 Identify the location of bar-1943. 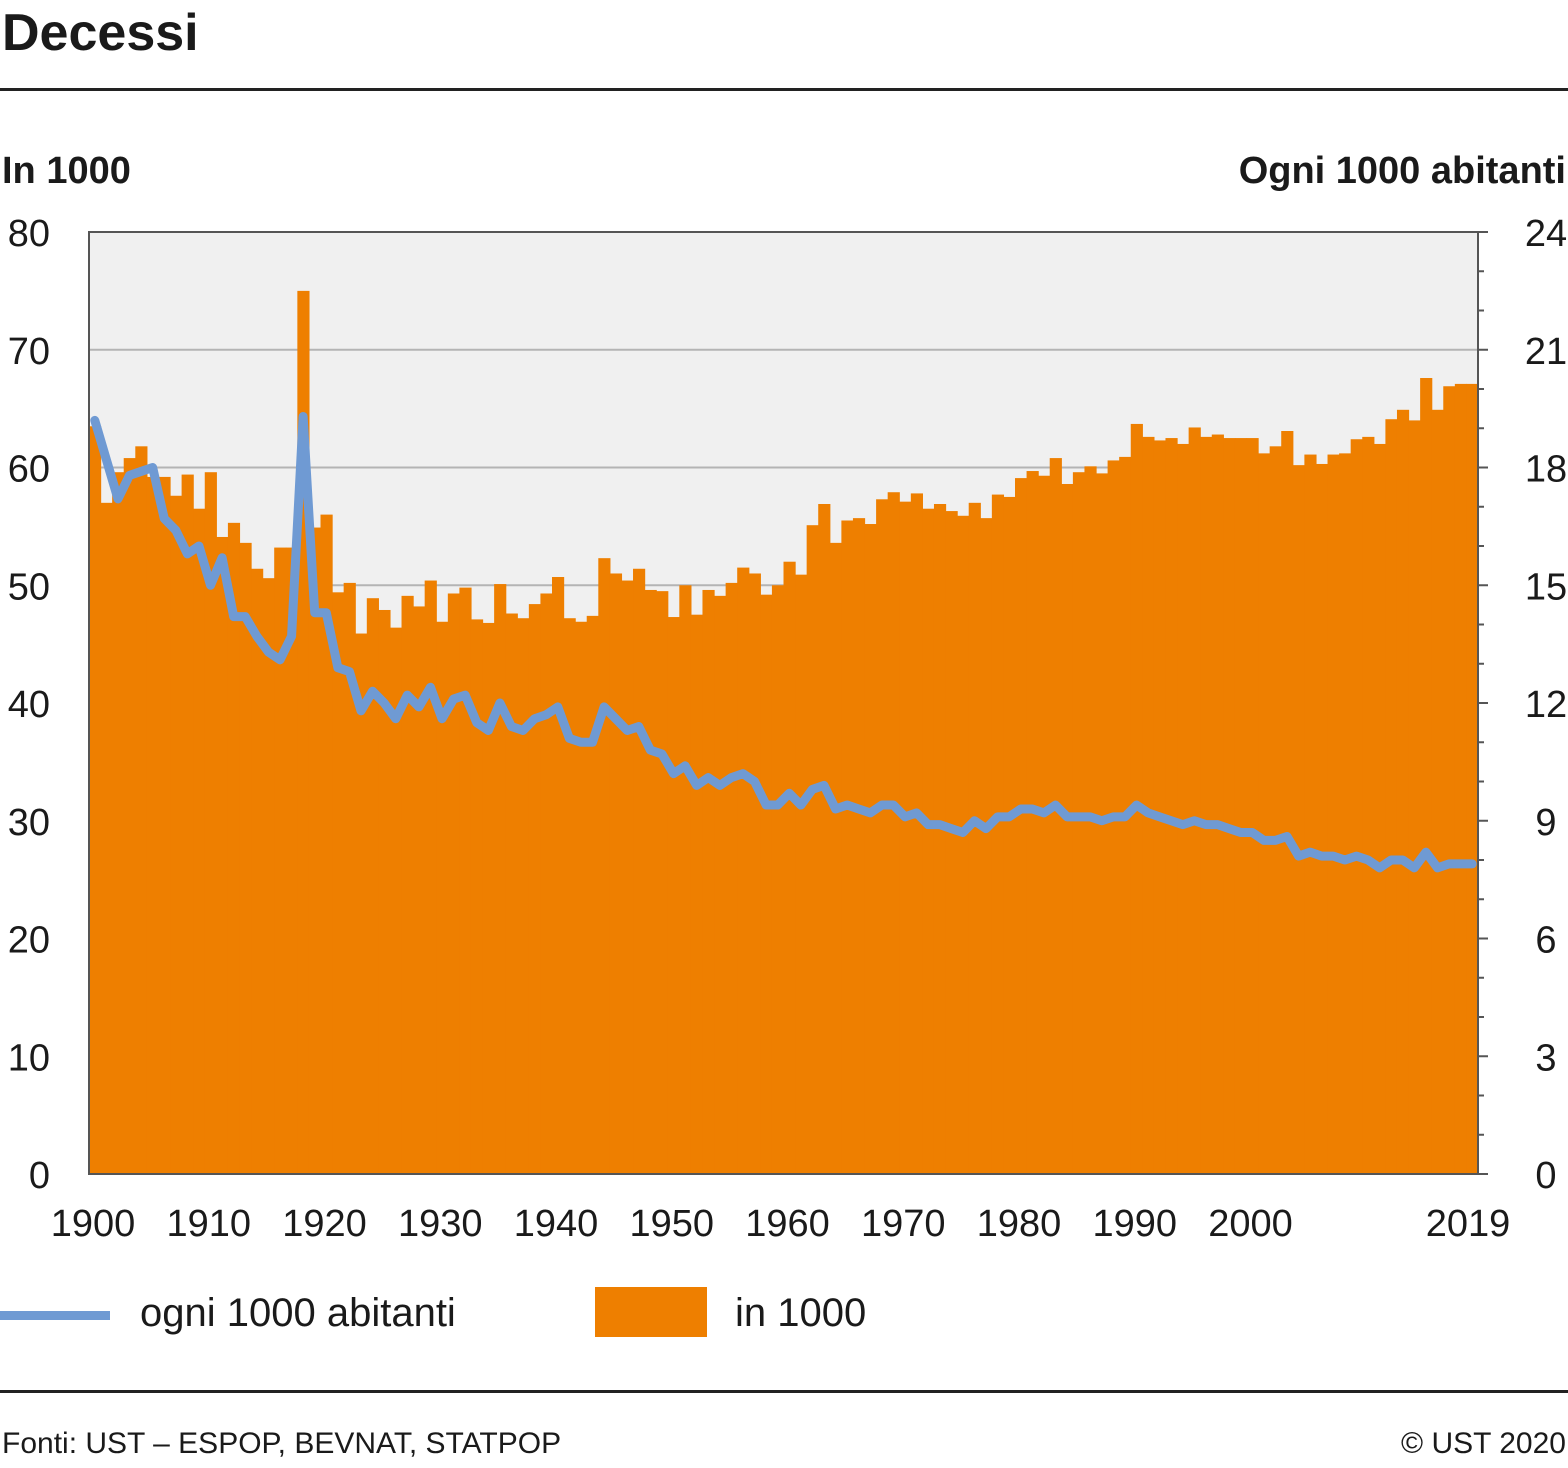
(592, 894).